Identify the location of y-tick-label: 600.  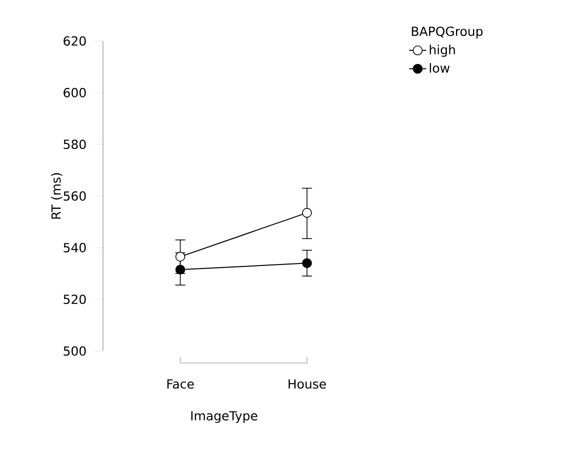
(75, 93).